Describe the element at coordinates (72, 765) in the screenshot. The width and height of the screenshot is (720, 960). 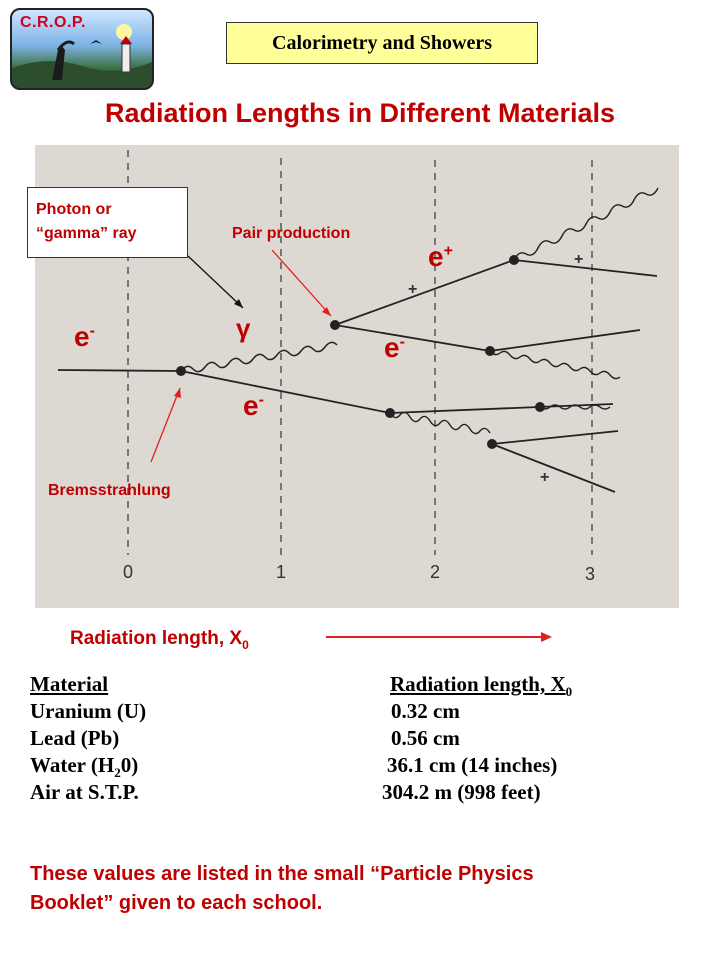
I see `material-pre: Water (H` at that location.